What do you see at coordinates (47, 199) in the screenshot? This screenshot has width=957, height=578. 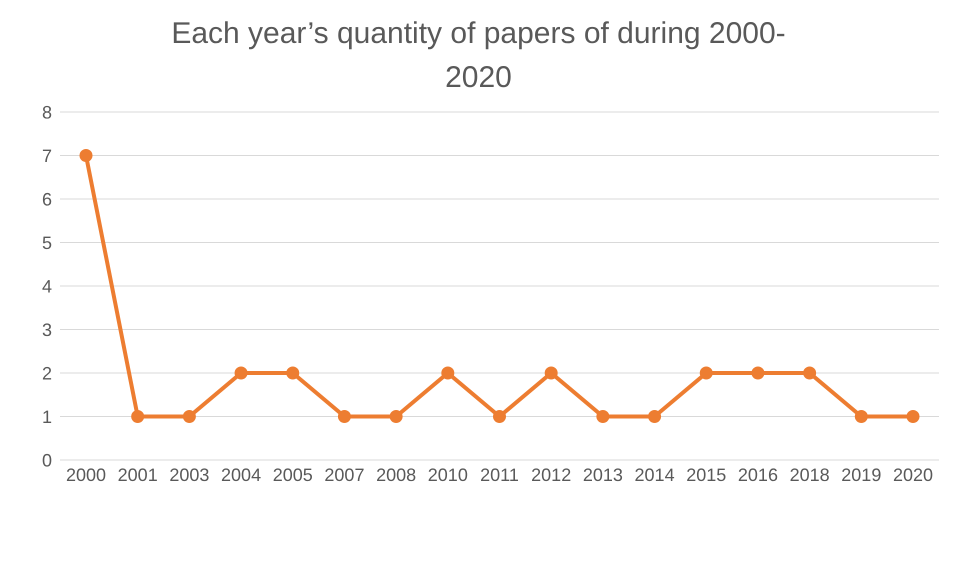 I see `y-tick-label: 6` at bounding box center [47, 199].